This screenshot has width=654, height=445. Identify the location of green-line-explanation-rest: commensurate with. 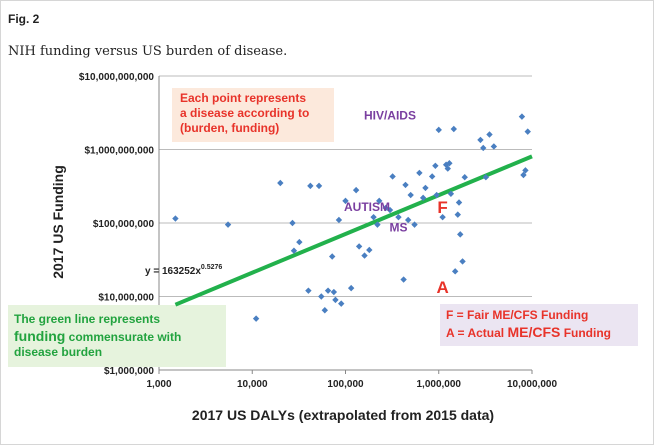
(123, 337).